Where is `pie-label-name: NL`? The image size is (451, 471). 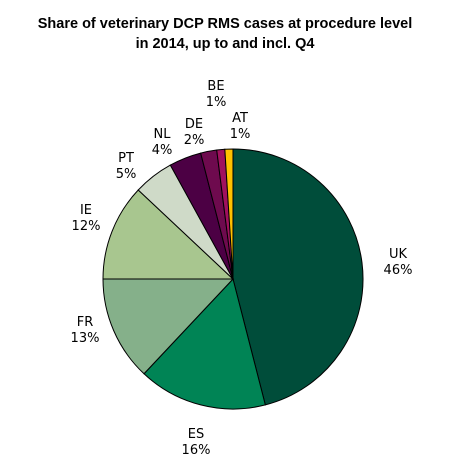 pie-label-name: NL is located at coordinates (163, 134).